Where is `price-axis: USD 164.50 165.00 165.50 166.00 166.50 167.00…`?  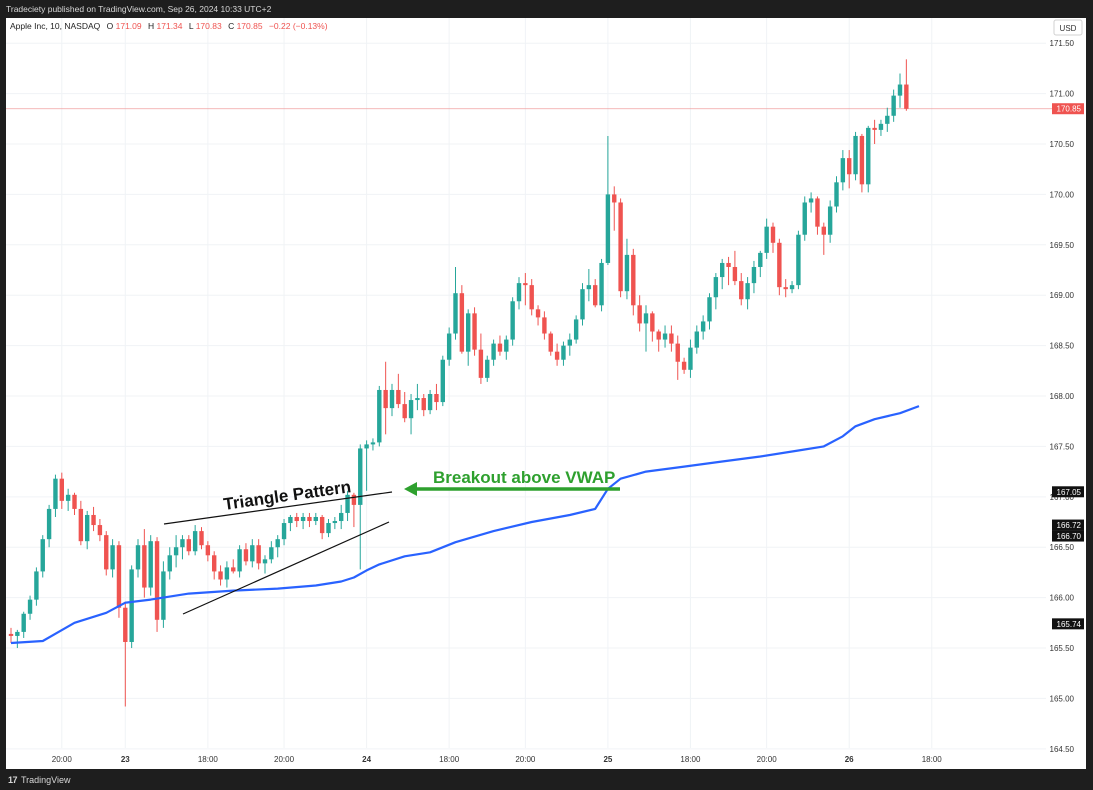
price-axis: USD 164.50 165.00 165.50 166.00 166.50 167.00… is located at coordinates (1066, 386).